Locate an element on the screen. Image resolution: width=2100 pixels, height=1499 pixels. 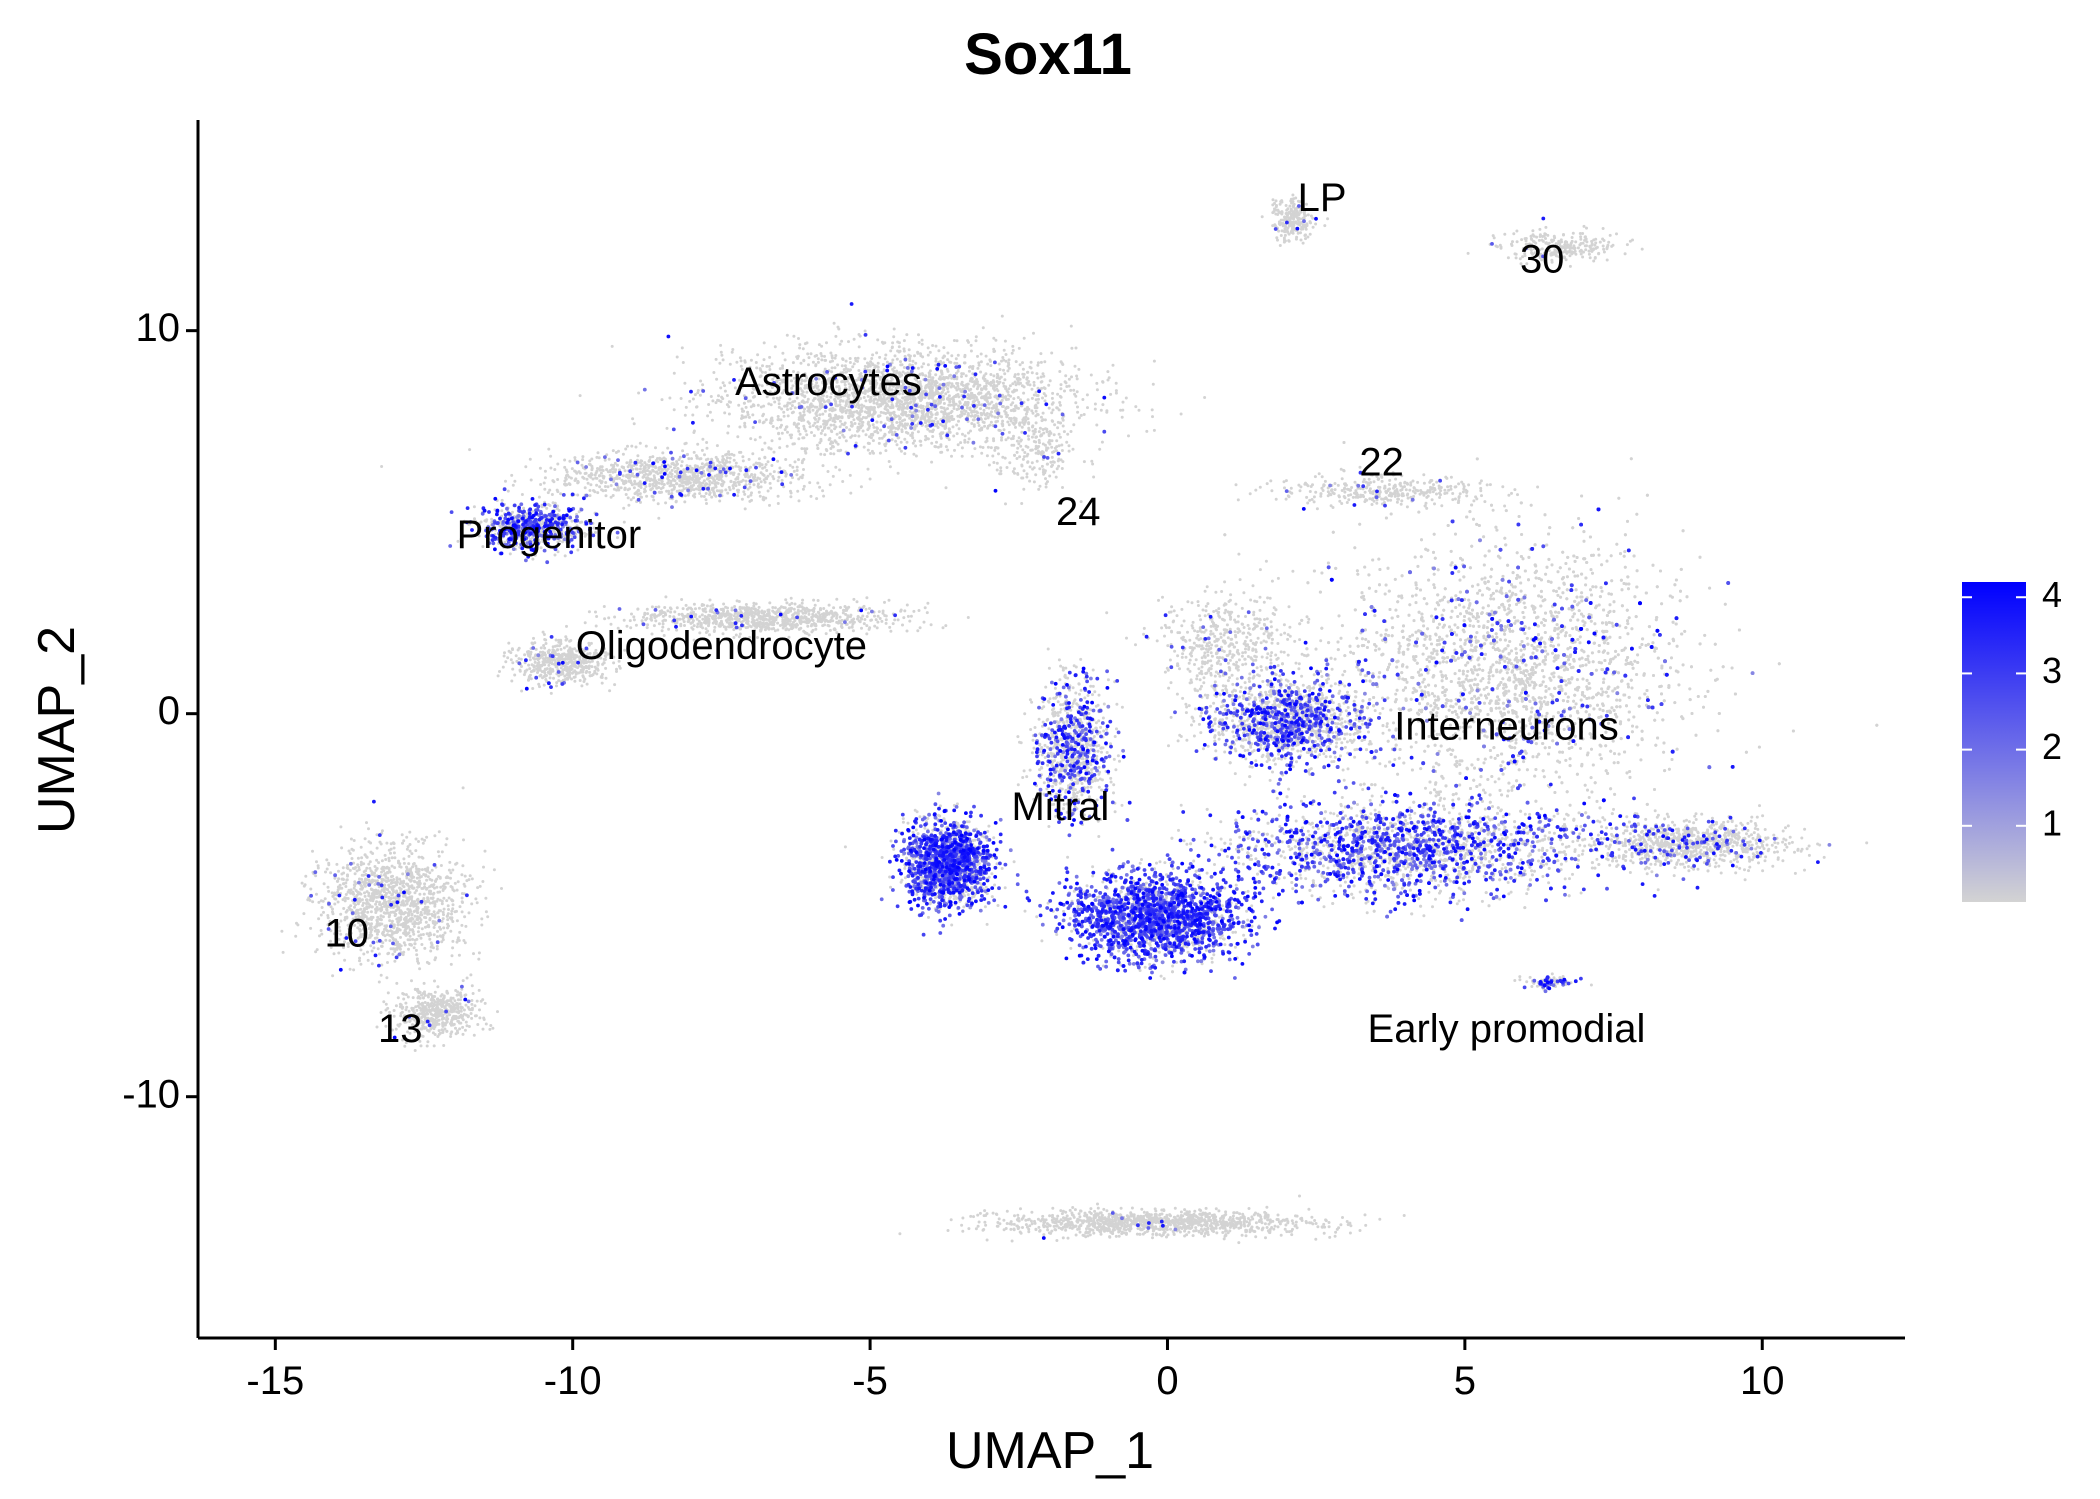
chart-title: Sox11 is located at coordinates (1048, 54).